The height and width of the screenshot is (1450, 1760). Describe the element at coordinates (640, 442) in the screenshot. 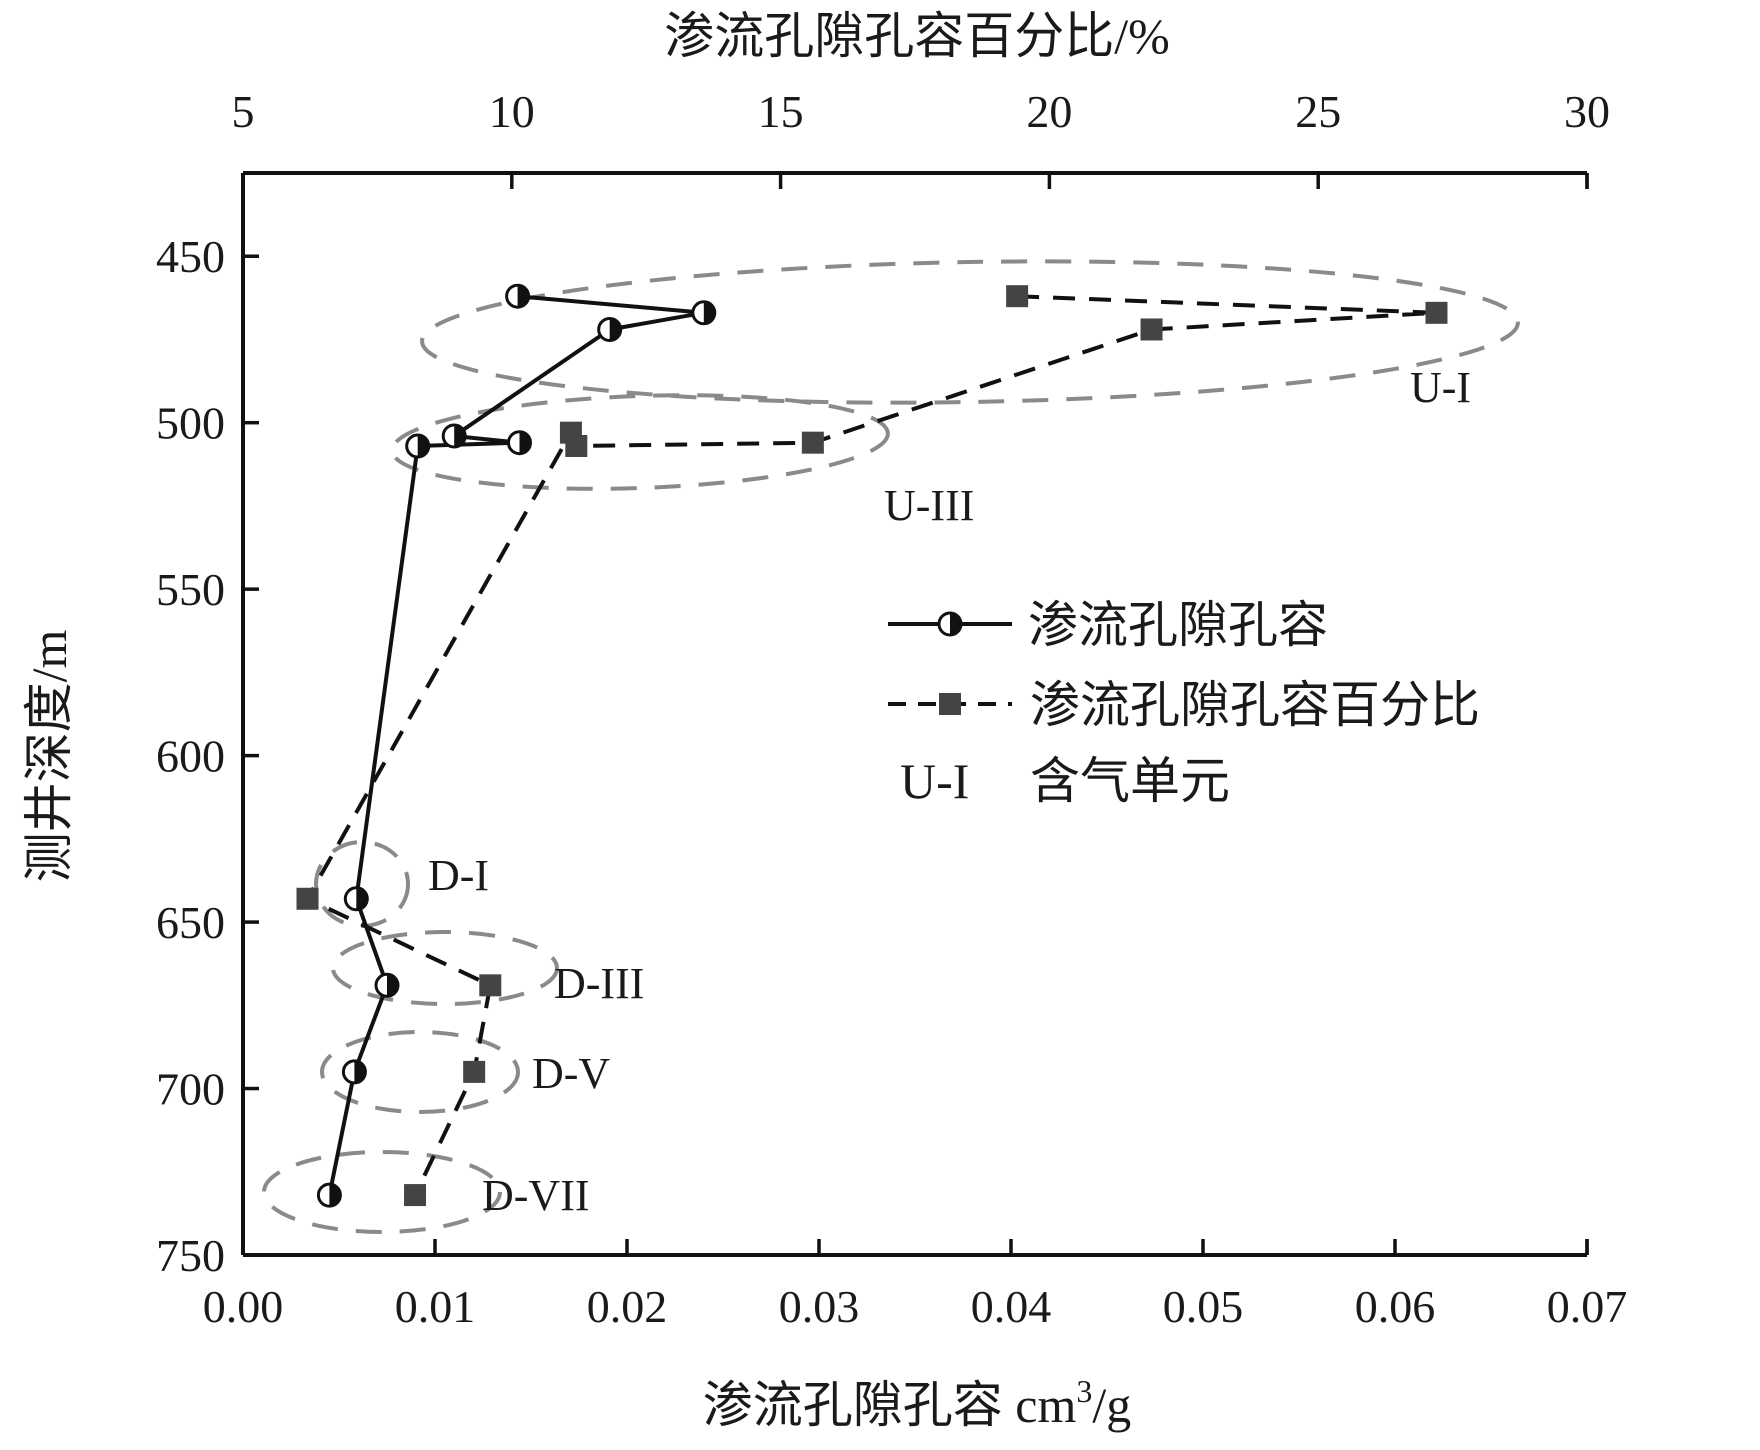

I see `group-outline-u-iii` at that location.